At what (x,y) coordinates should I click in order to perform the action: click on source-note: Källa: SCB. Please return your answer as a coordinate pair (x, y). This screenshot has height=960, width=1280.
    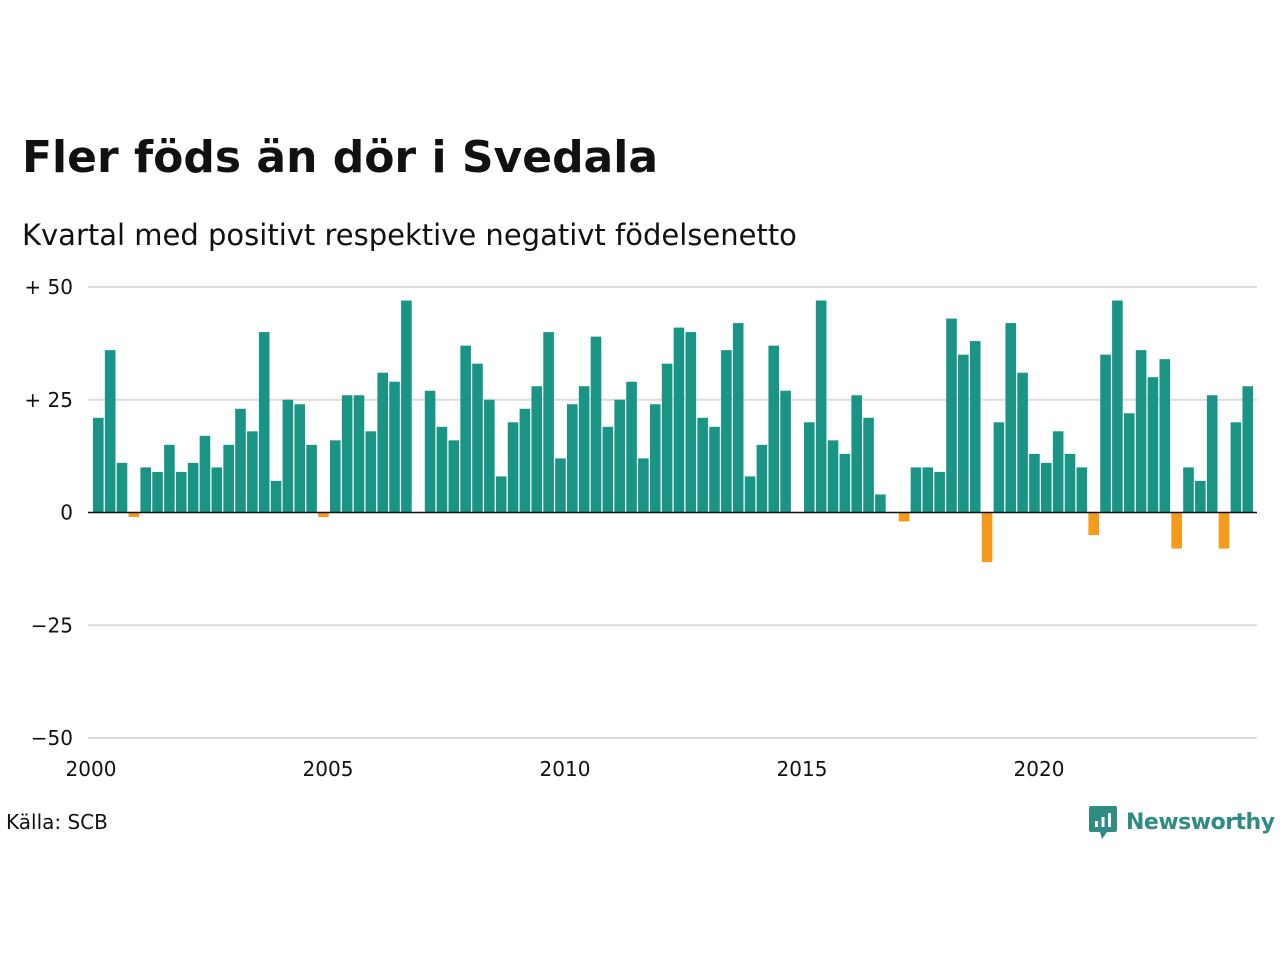
    Looking at the image, I should click on (57, 822).